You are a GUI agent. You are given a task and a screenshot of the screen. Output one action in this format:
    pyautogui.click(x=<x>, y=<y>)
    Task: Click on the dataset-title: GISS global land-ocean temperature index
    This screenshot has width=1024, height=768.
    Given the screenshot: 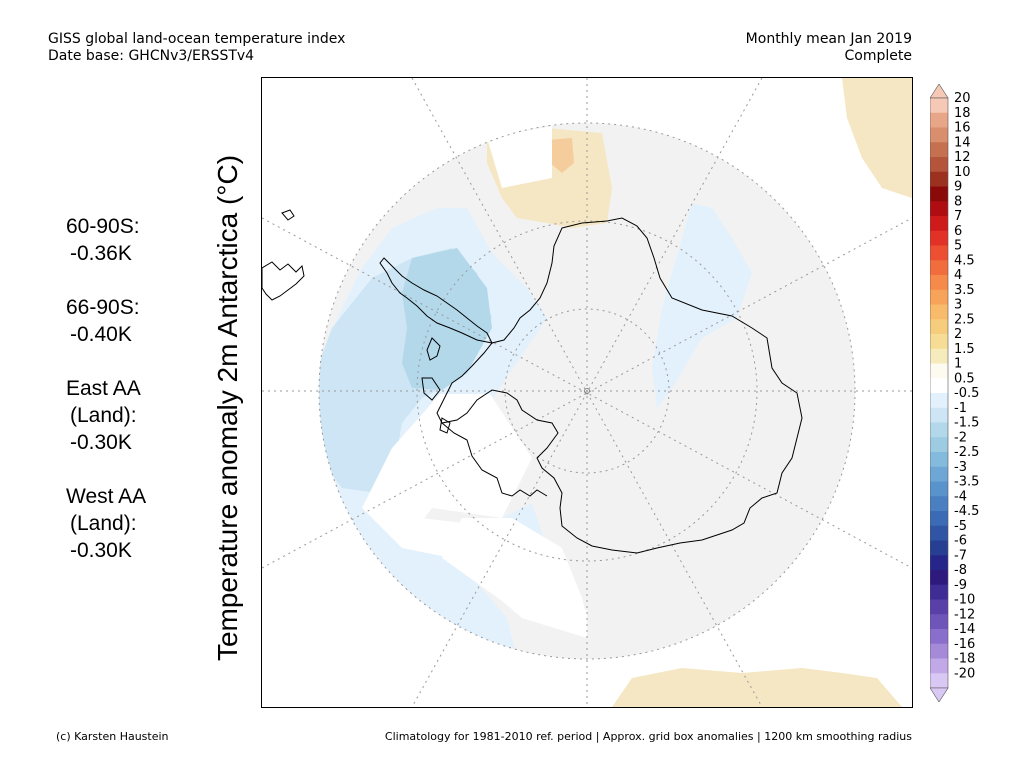 What is the action you would take?
    pyautogui.click(x=197, y=39)
    